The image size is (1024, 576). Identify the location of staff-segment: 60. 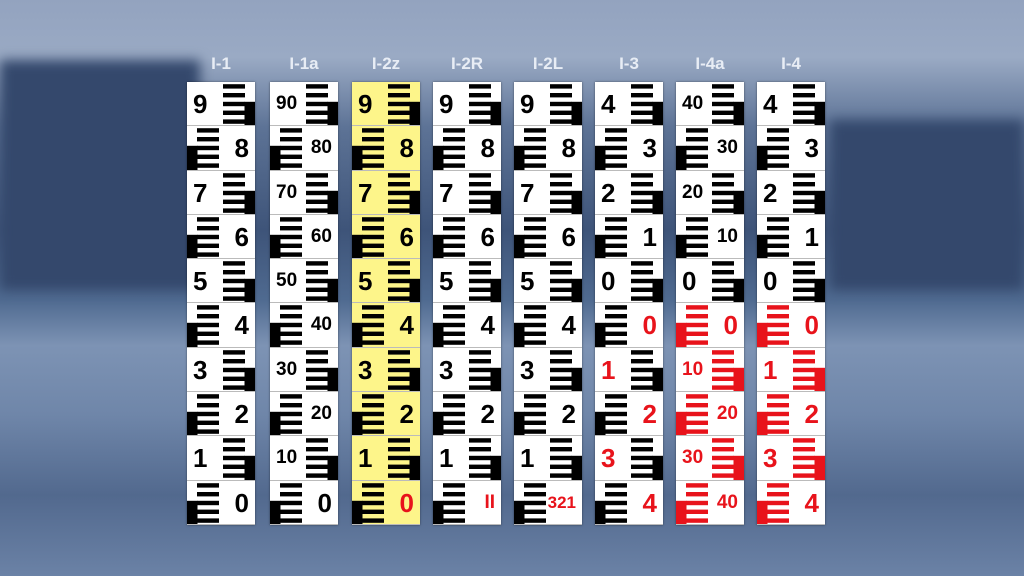
(304, 237).